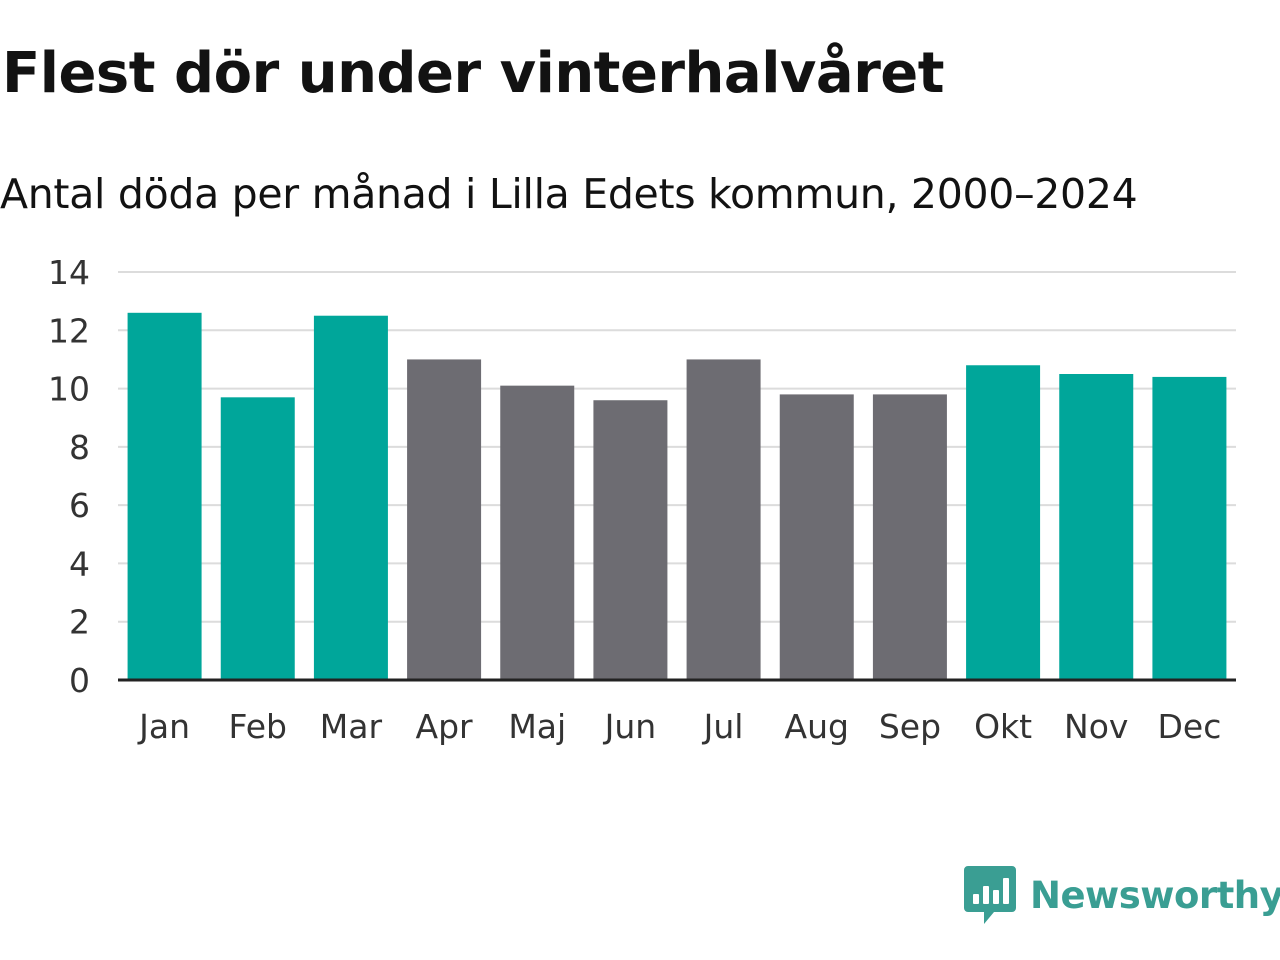 The image size is (1280, 960). What do you see at coordinates (79, 622) in the screenshot?
I see `y-tick-label: 2` at bounding box center [79, 622].